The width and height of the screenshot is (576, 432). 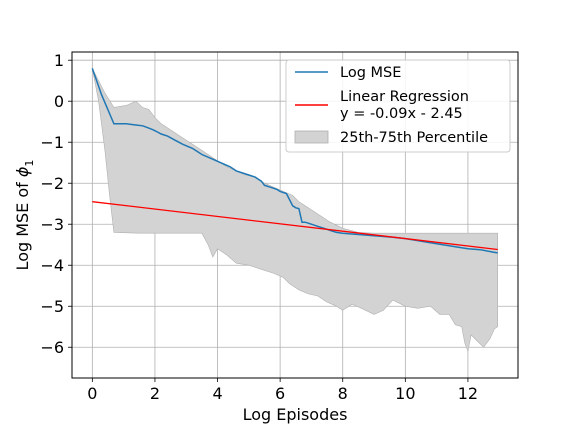 I want to click on x-tick-label: 12, so click(x=468, y=393).